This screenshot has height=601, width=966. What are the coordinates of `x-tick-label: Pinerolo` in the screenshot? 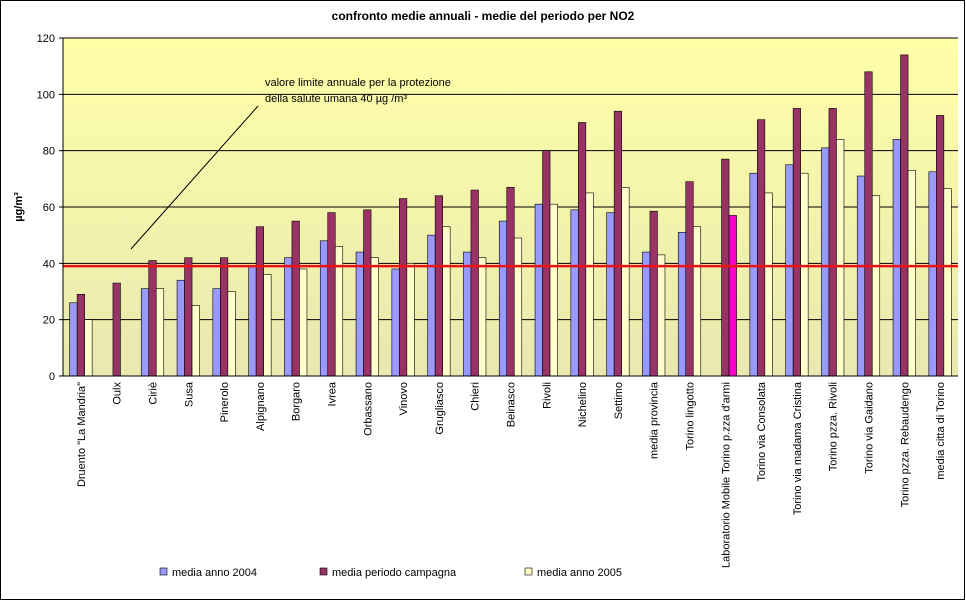 It's located at (225, 402).